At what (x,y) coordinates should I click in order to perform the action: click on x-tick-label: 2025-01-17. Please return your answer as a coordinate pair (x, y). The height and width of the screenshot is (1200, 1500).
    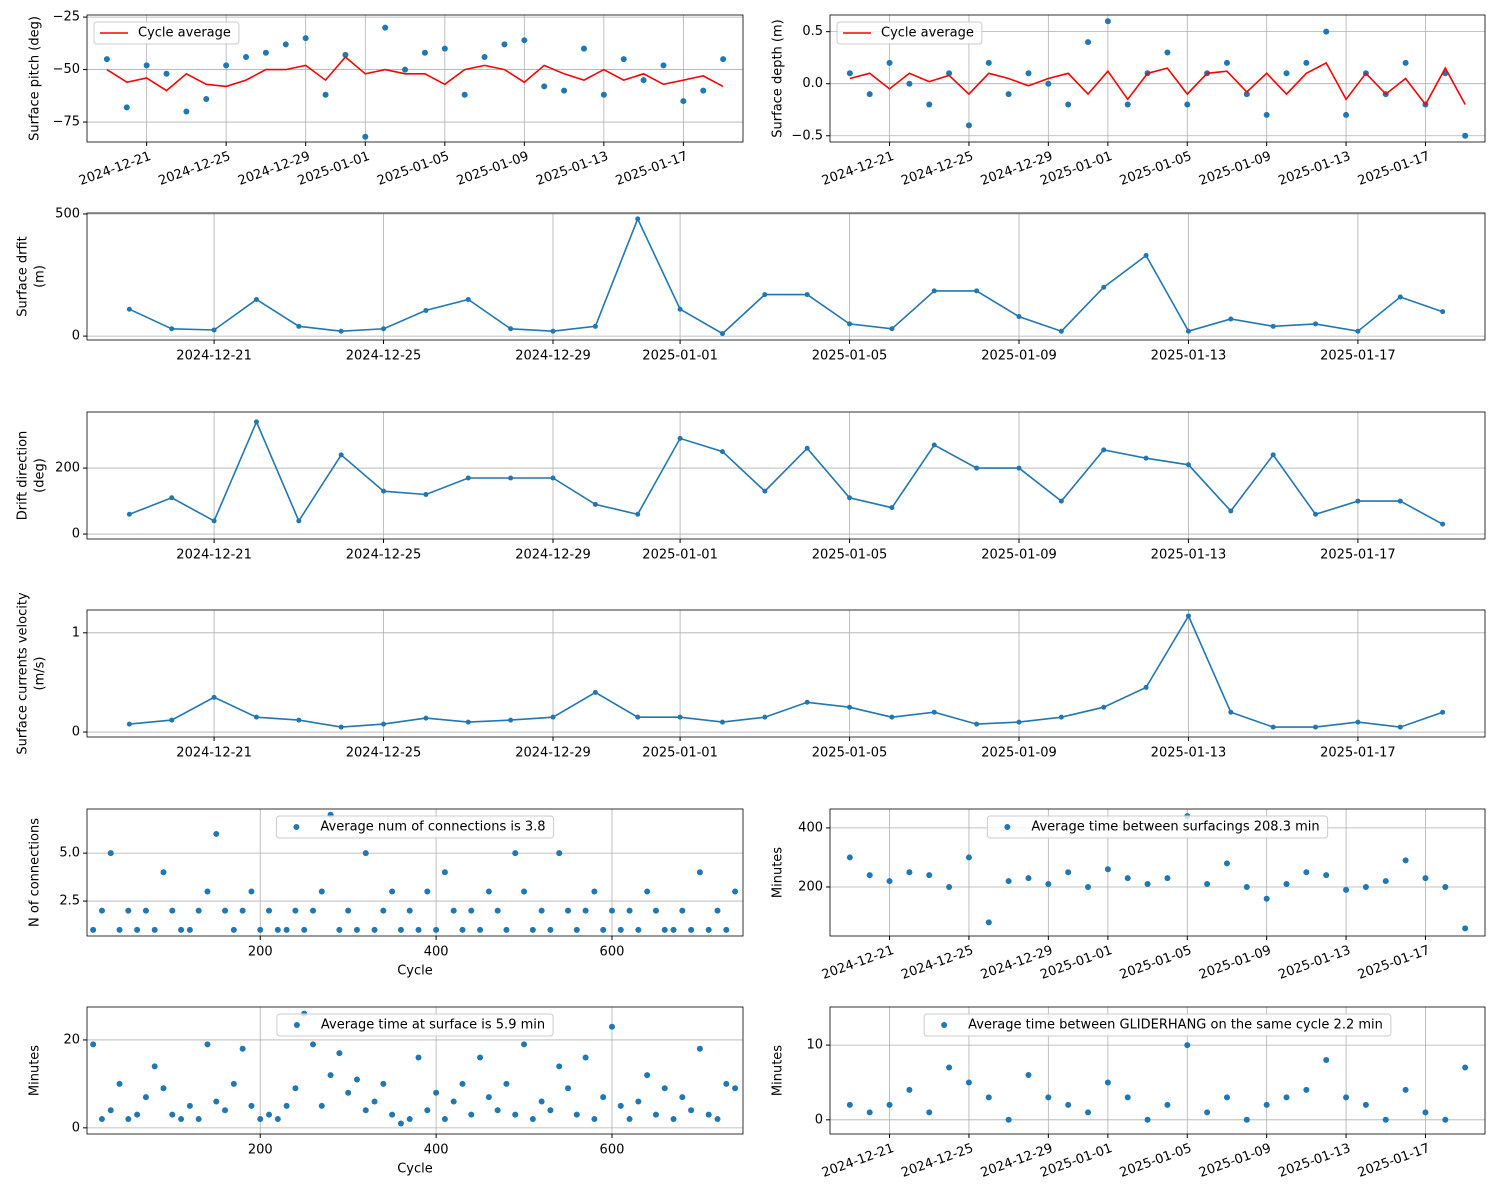
    Looking at the image, I should click on (1394, 169).